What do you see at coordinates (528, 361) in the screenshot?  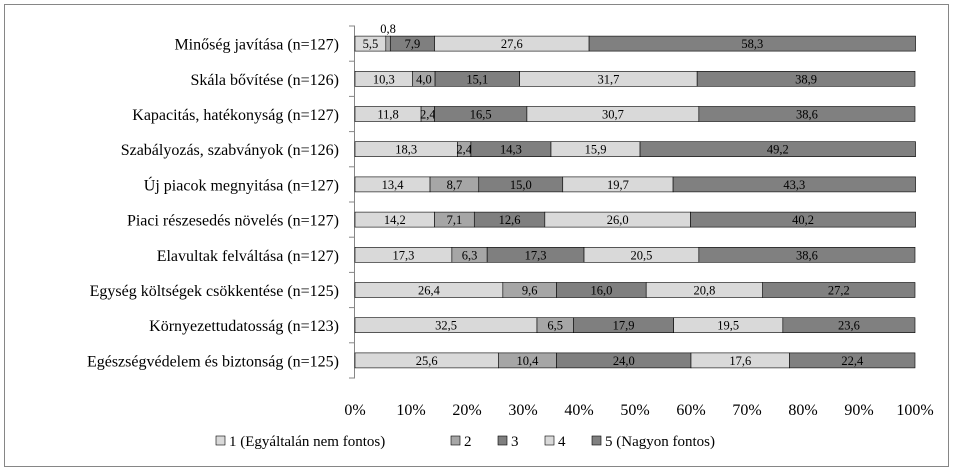 I see `data-label: 10,4` at bounding box center [528, 361].